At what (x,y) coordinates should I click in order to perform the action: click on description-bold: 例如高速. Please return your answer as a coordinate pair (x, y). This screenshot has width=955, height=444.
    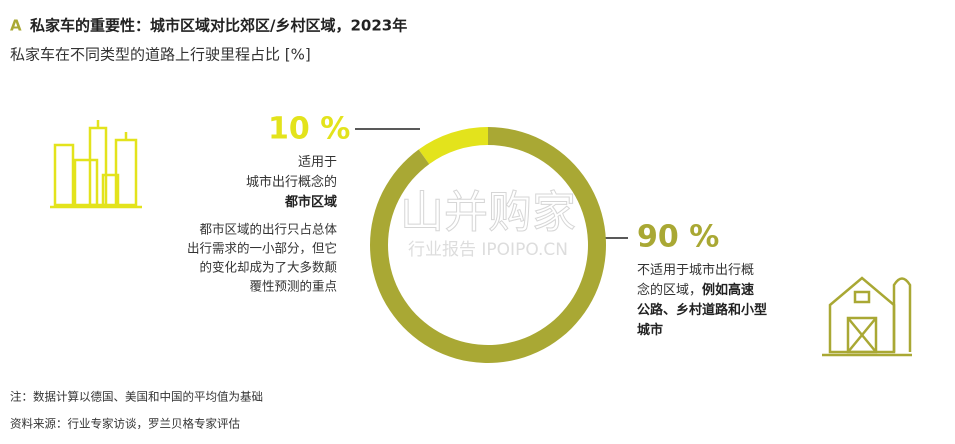
    Looking at the image, I should click on (728, 290).